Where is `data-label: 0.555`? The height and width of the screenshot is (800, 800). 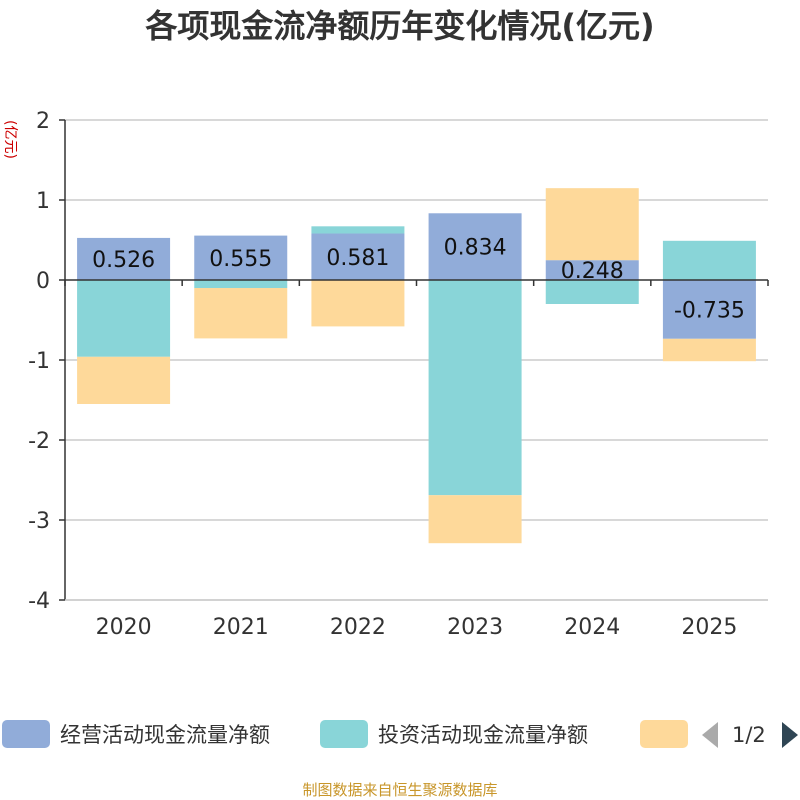
data-label: 0.555 is located at coordinates (240, 259).